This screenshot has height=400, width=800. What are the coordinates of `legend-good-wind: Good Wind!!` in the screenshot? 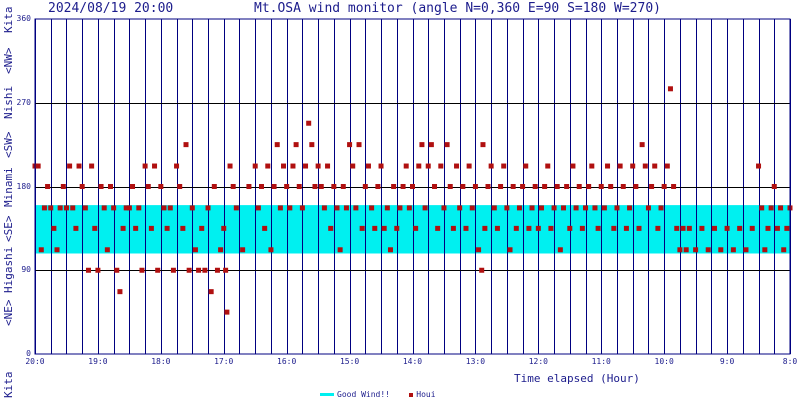 It's located at (355, 394).